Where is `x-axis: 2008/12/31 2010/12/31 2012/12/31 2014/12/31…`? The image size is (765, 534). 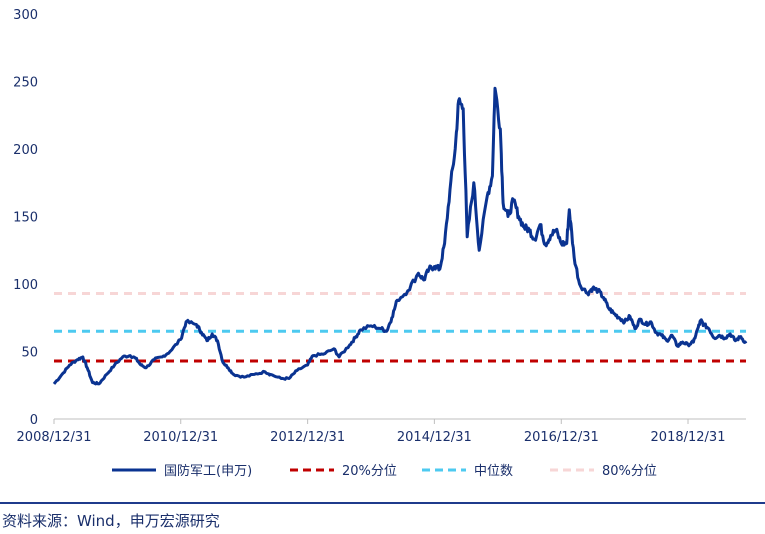
x-axis: 2008/12/31 2010/12/31 2012/12/31 2014/12/31… is located at coordinates (381, 431).